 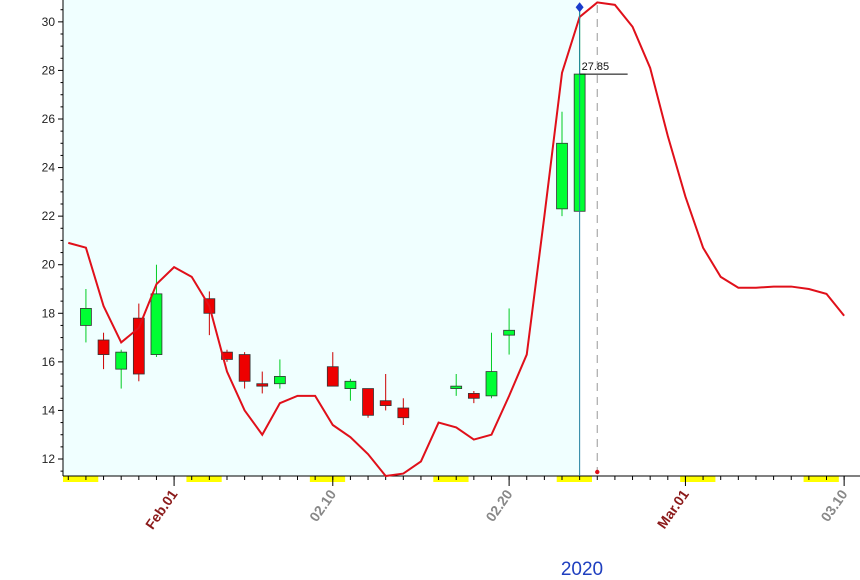 I want to click on x-tick-label: 03.10, so click(x=833, y=505).